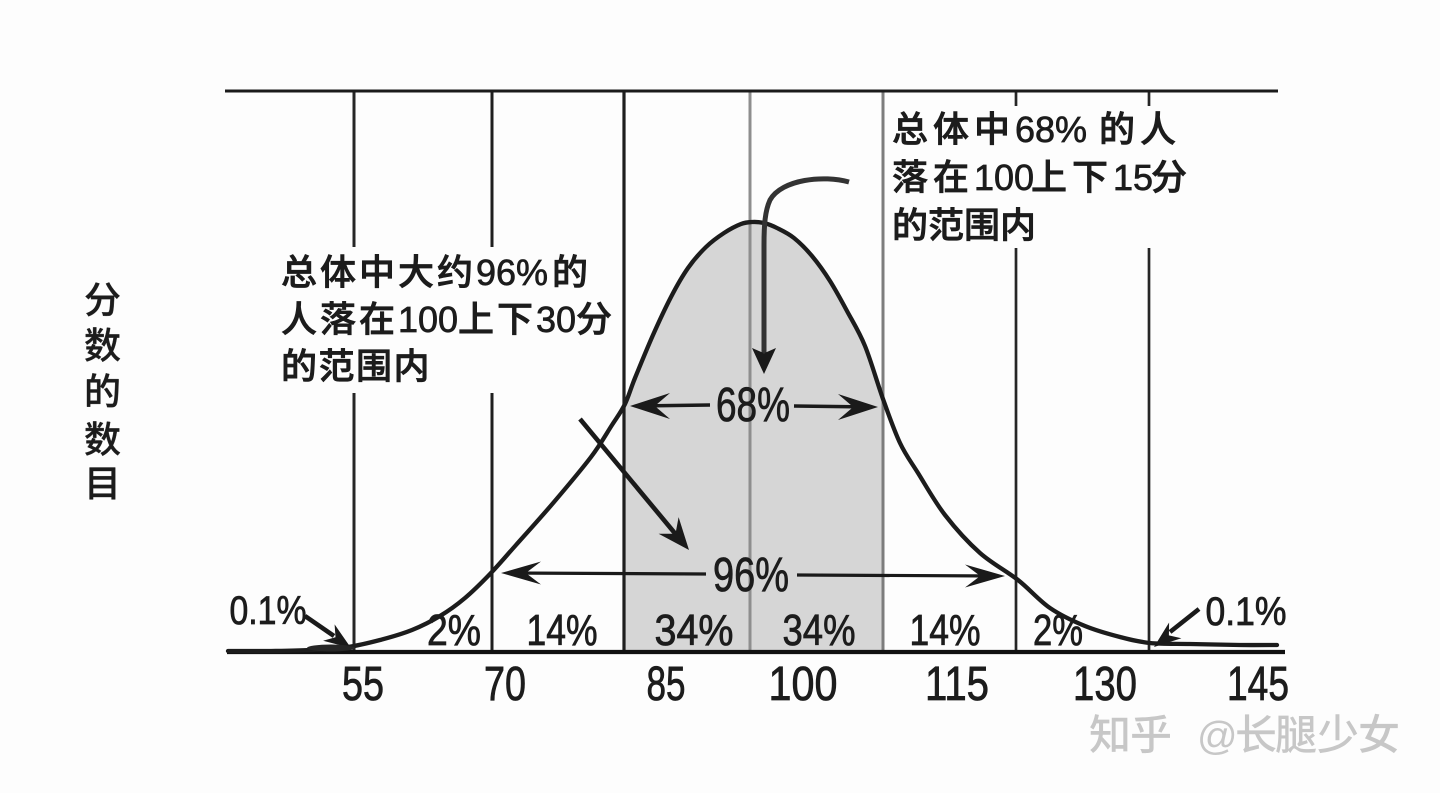  I want to click on svg-text: 30, so click(556, 319).